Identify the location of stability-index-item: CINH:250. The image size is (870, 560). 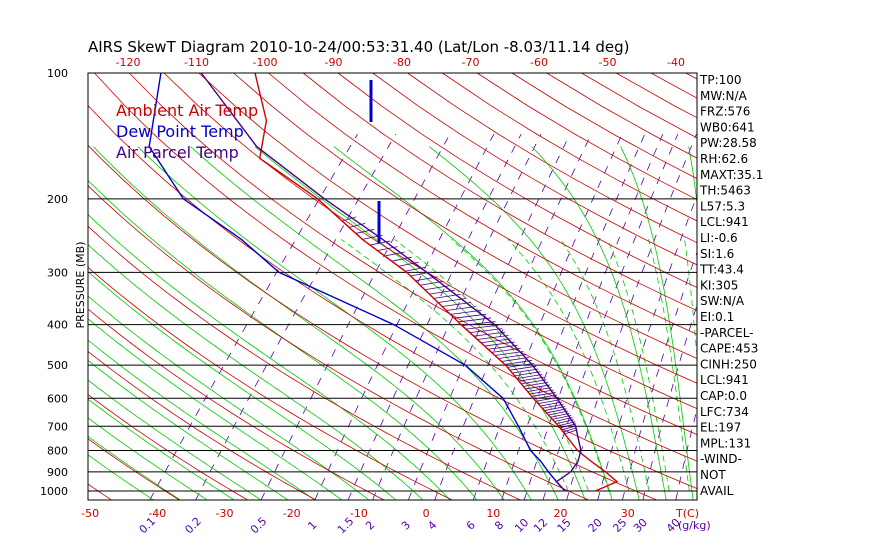
(728, 364).